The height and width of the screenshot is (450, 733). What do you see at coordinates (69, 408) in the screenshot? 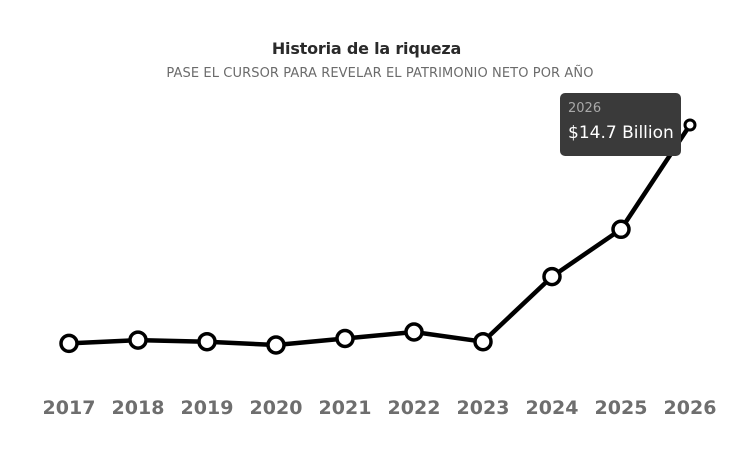
I see `x-tick-label-2017: 2017` at bounding box center [69, 408].